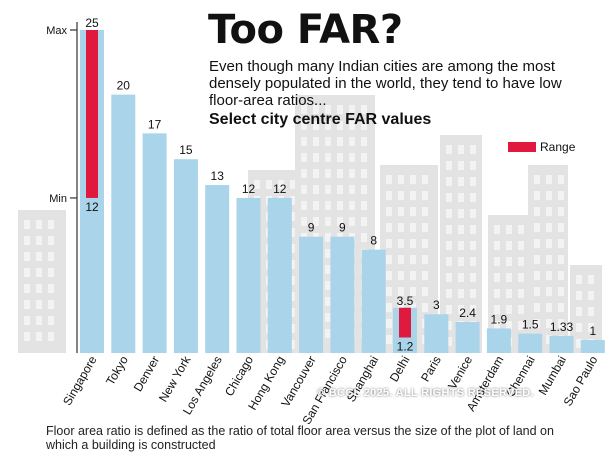  Describe the element at coordinates (373, 301) in the screenshot. I see `bar-shanghai` at that location.